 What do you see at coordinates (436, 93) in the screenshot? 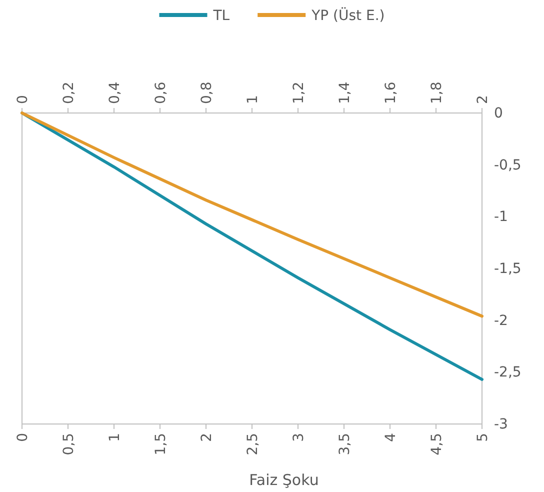
I see `x2-tick-label: 1,8` at bounding box center [436, 93].